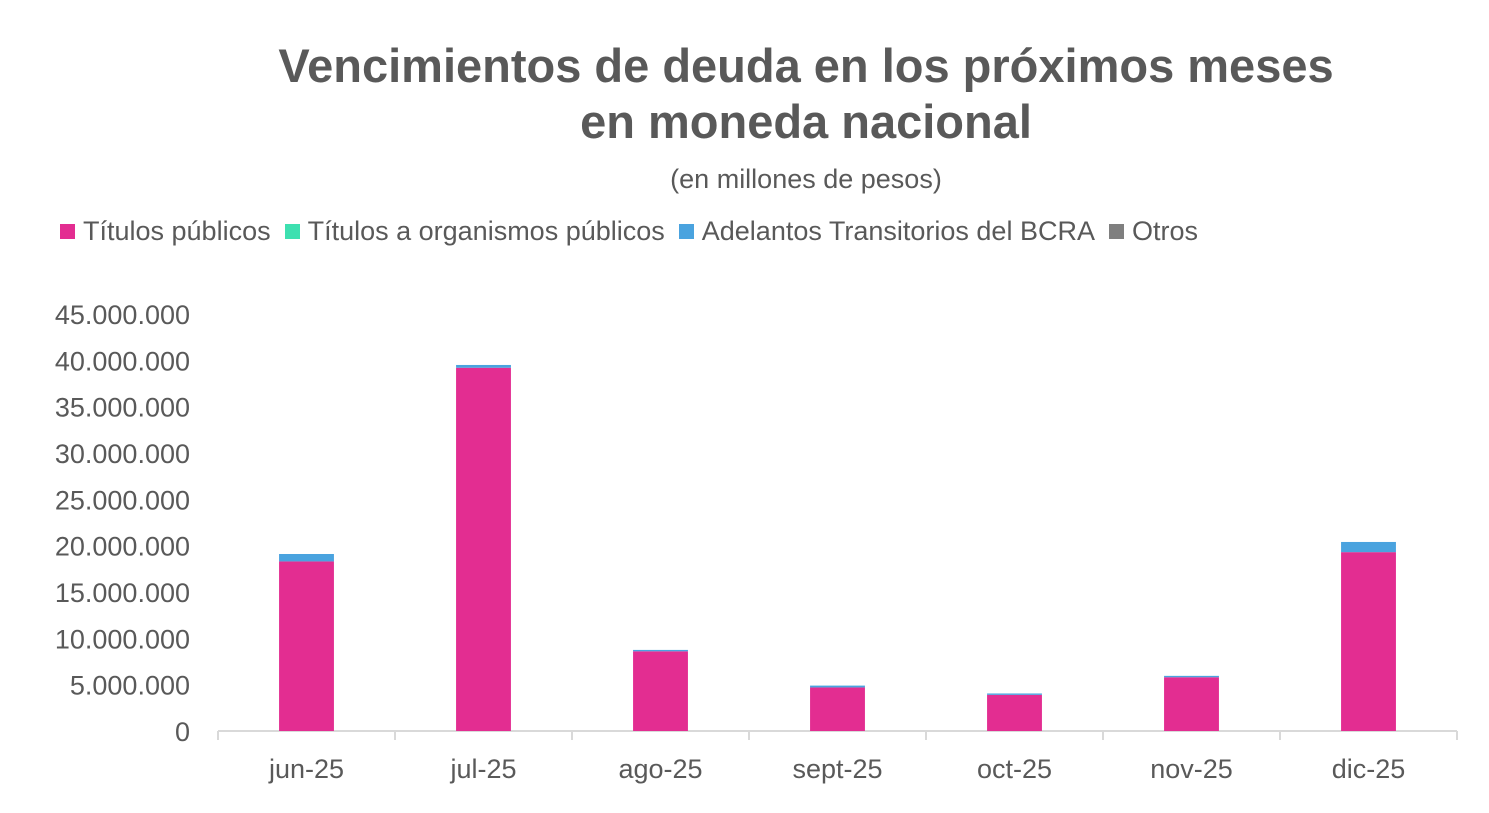 The image size is (1489, 813). Describe the element at coordinates (122, 454) in the screenshot. I see `y-tick-label: 30.000.000` at that location.